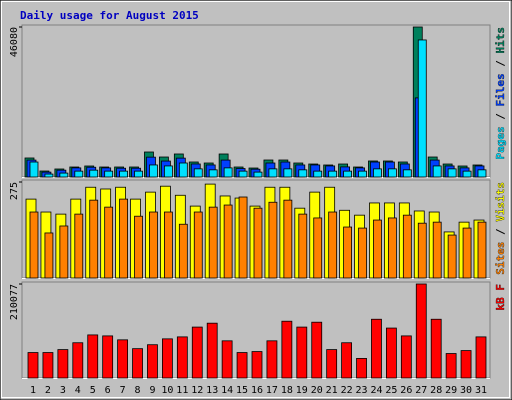 This screenshot has height=400, width=512. I want to click on legend: kB F, so click(500, 297).